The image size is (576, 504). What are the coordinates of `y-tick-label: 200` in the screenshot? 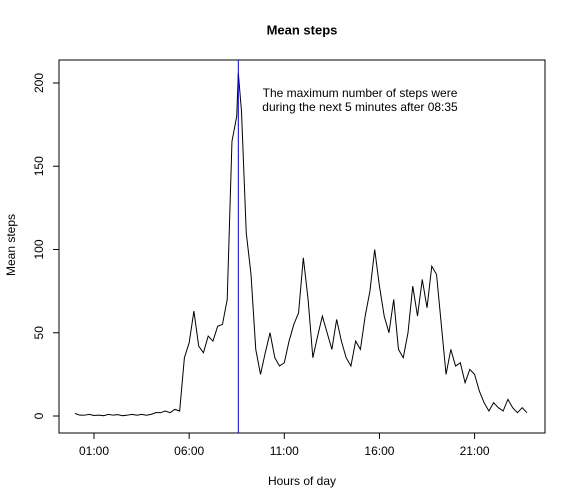 It's located at (39, 83).